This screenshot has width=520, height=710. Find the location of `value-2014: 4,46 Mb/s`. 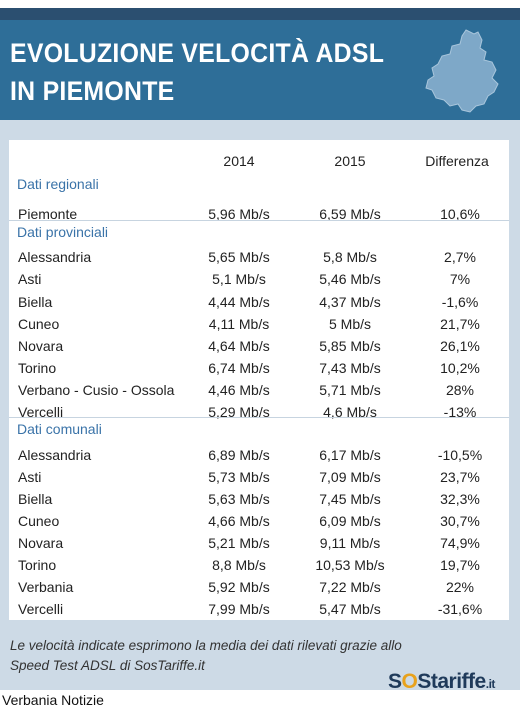

value-2014: 4,46 Mb/s is located at coordinates (239, 390).